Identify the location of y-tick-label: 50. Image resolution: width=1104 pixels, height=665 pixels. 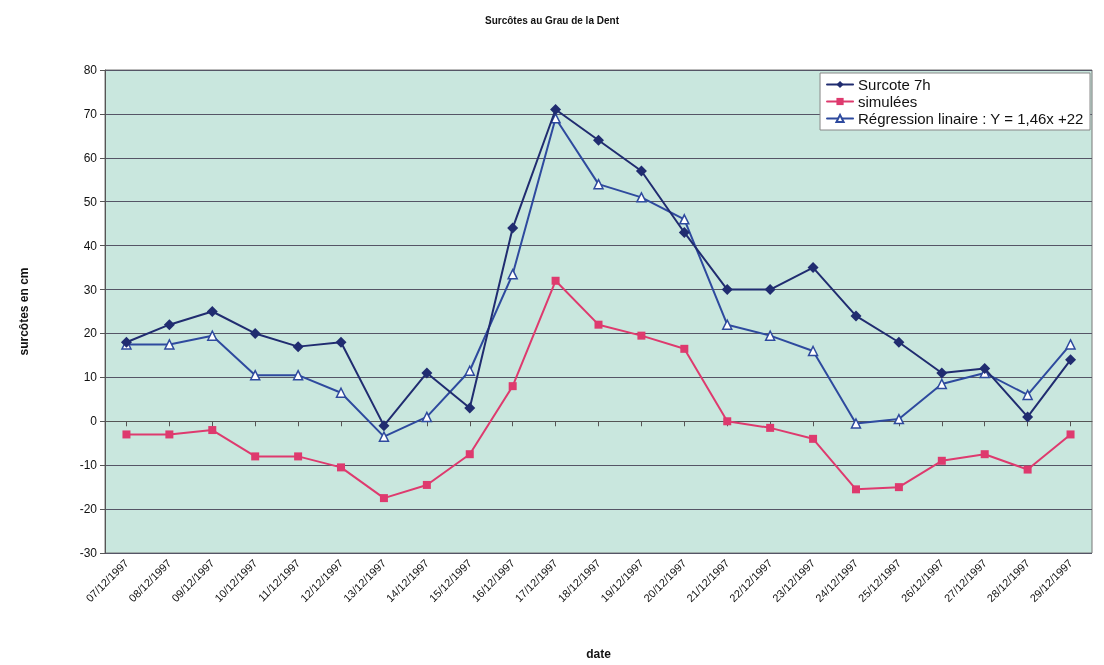
(90, 201).